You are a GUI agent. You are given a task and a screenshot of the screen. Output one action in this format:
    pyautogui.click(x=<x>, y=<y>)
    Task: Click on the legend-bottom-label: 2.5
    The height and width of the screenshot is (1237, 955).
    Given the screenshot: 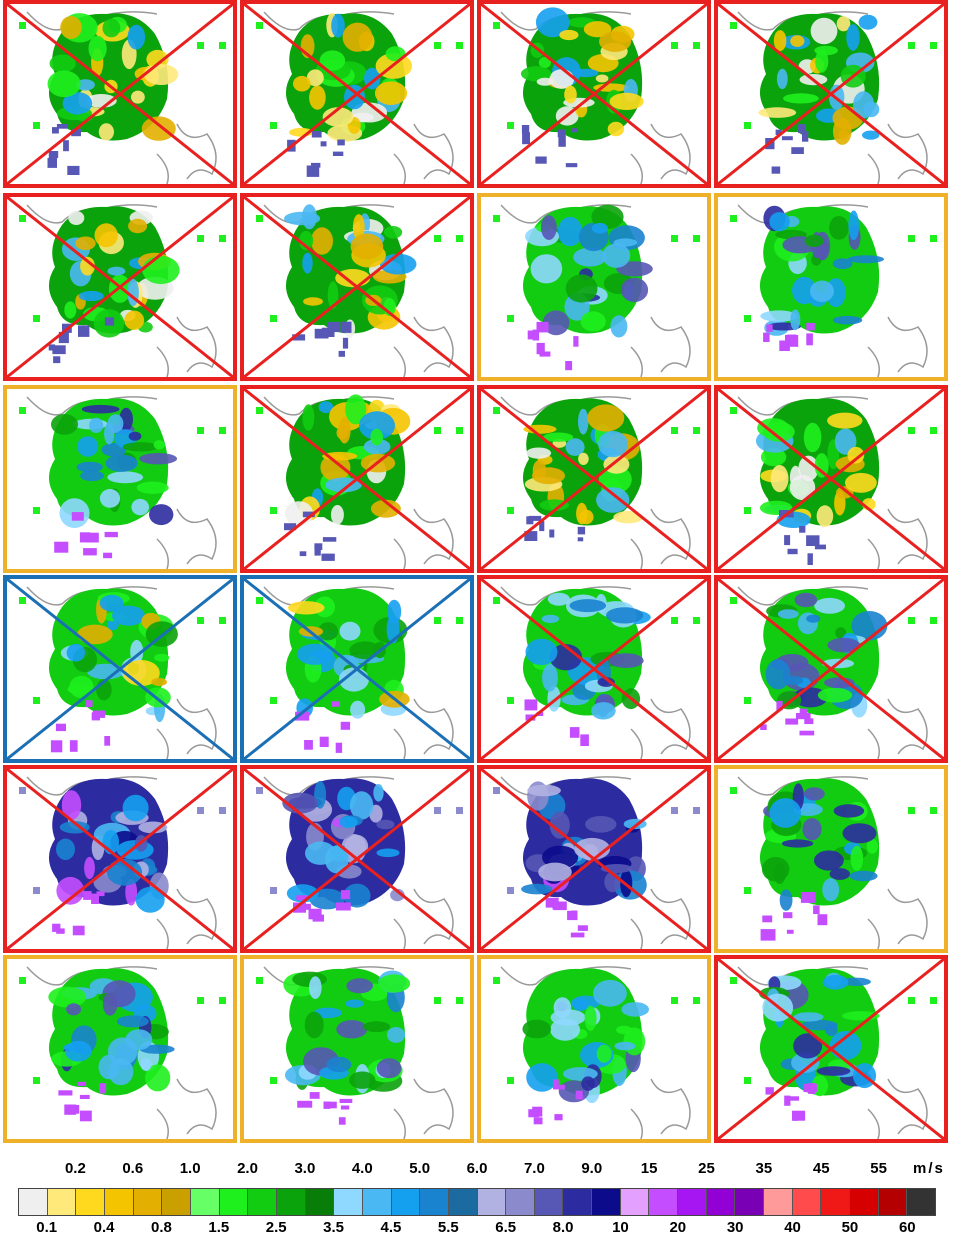 What is the action you would take?
    pyautogui.click(x=276, y=1227)
    